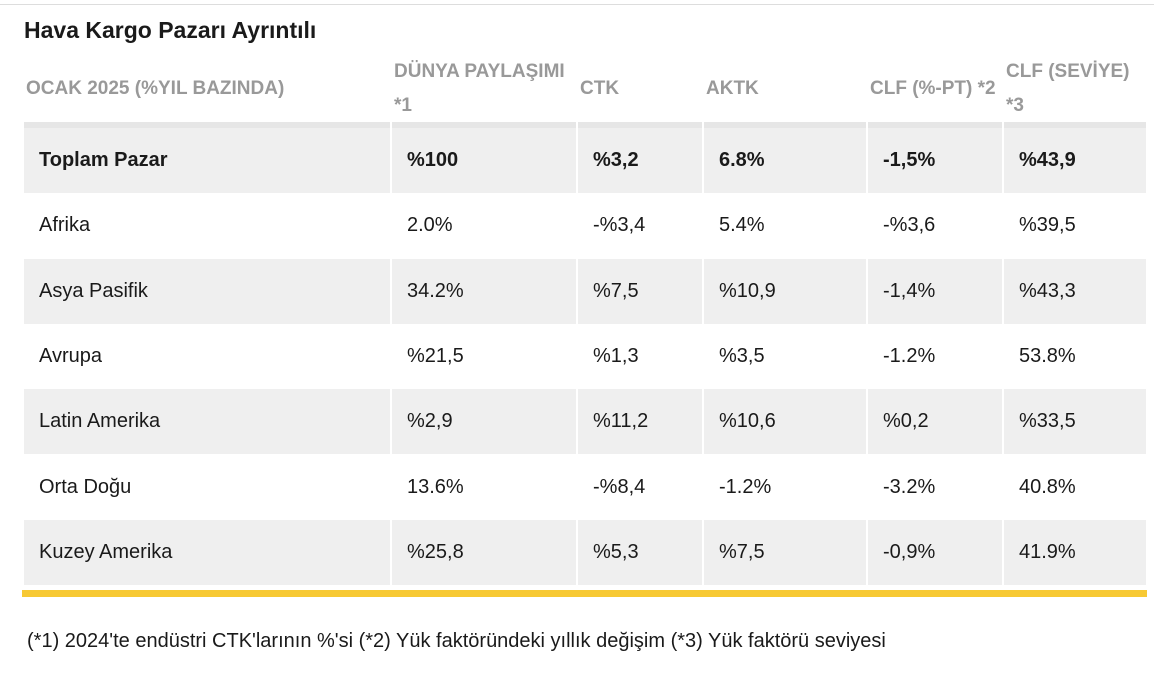  I want to click on column-header: CLF (%-PT) *2, so click(935, 91).